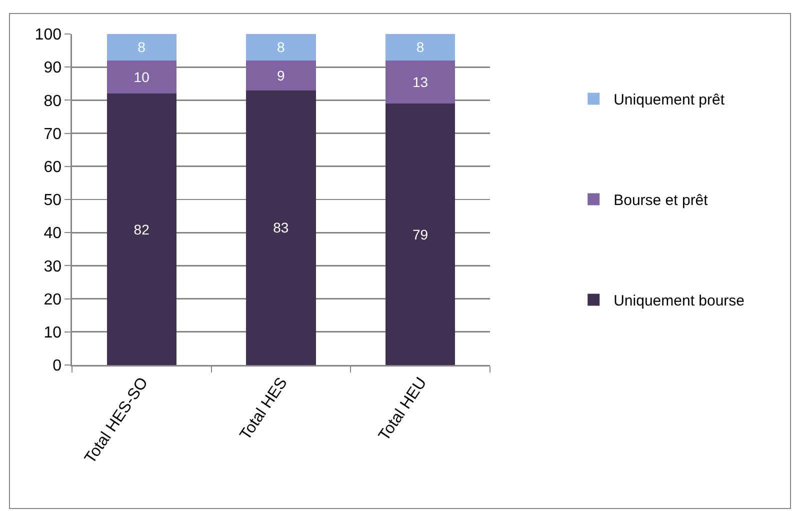 This screenshot has width=798, height=511. What do you see at coordinates (53, 233) in the screenshot?
I see `y-tick-label: 40` at bounding box center [53, 233].